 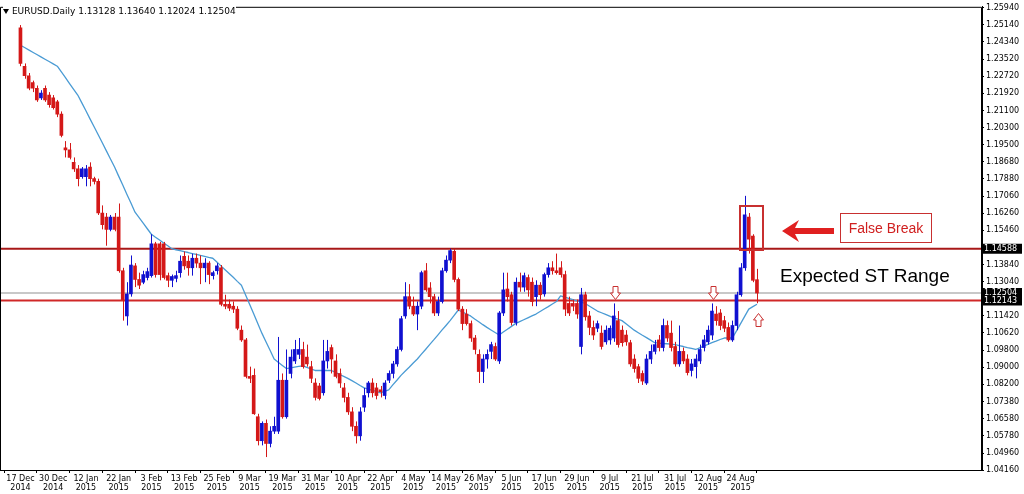 What do you see at coordinates (1003, 76) in the screenshot?
I see `y-tick-label: 1.22720` at bounding box center [1003, 76].